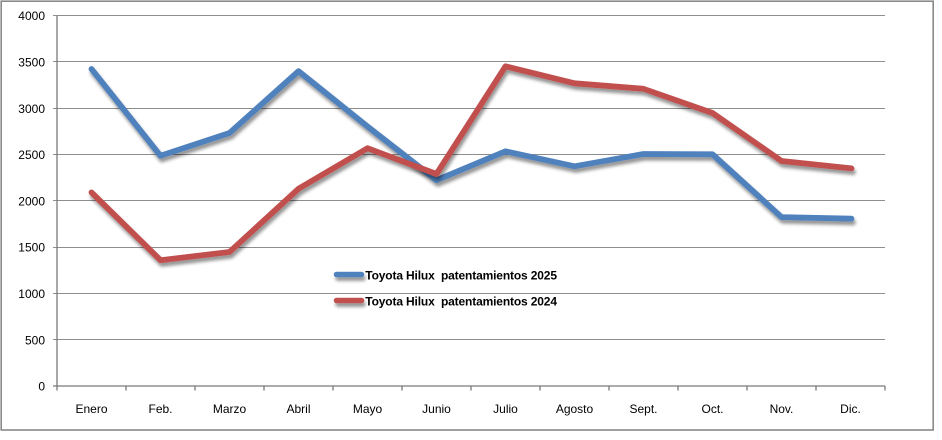 This screenshot has height=440, width=942. What do you see at coordinates (31, 155) in the screenshot?
I see `svg-text: 2500` at bounding box center [31, 155].